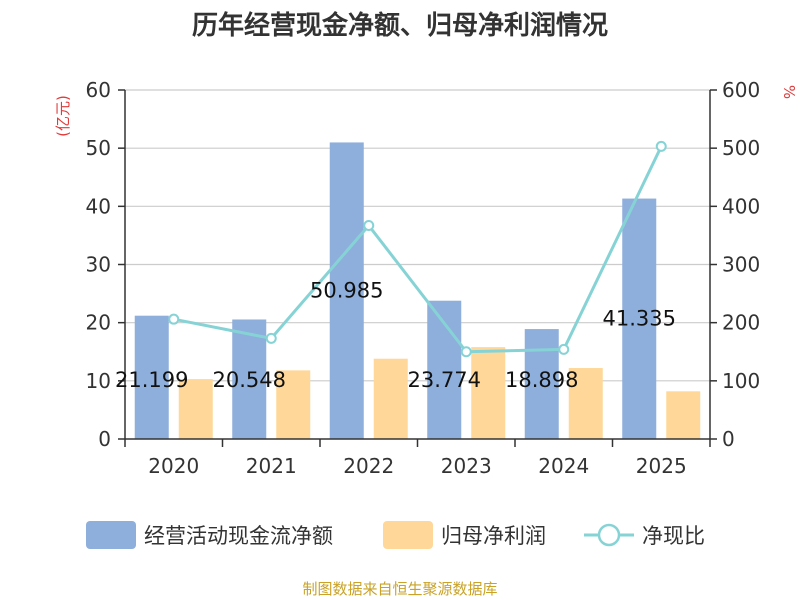 The height and width of the screenshot is (600, 800). Describe the element at coordinates (98, 148) in the screenshot. I see `left-tick-label: 50` at that location.